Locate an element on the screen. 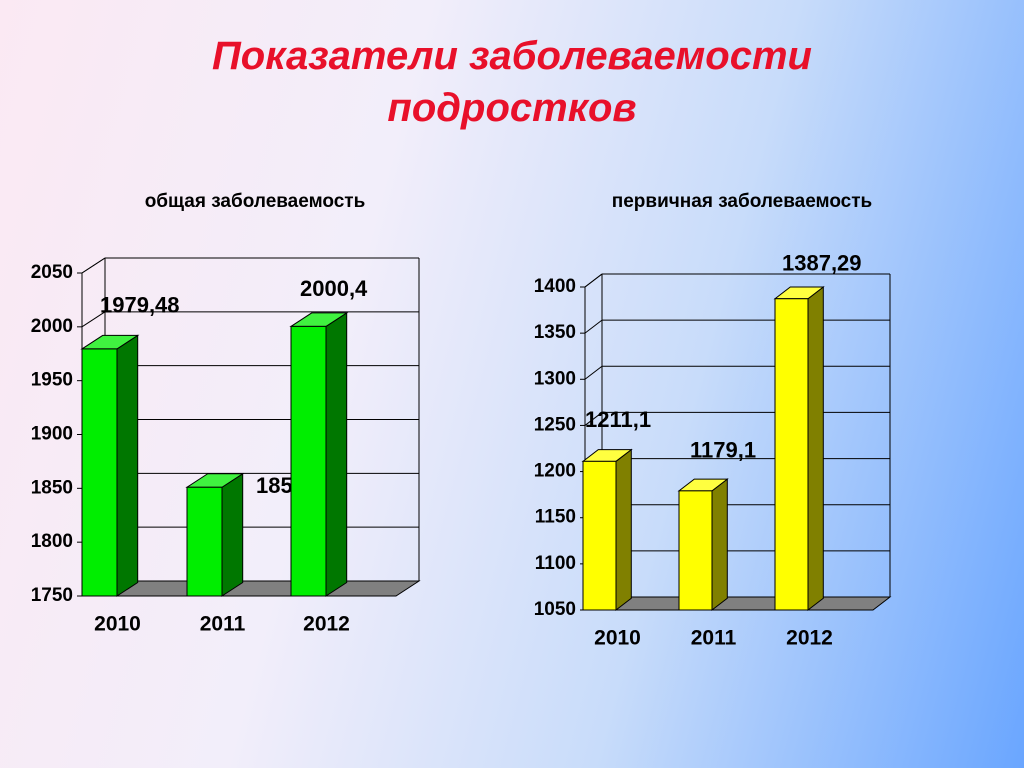 This screenshot has width=1024, height=768. y-tick-label: 1150 is located at coordinates (555, 517).